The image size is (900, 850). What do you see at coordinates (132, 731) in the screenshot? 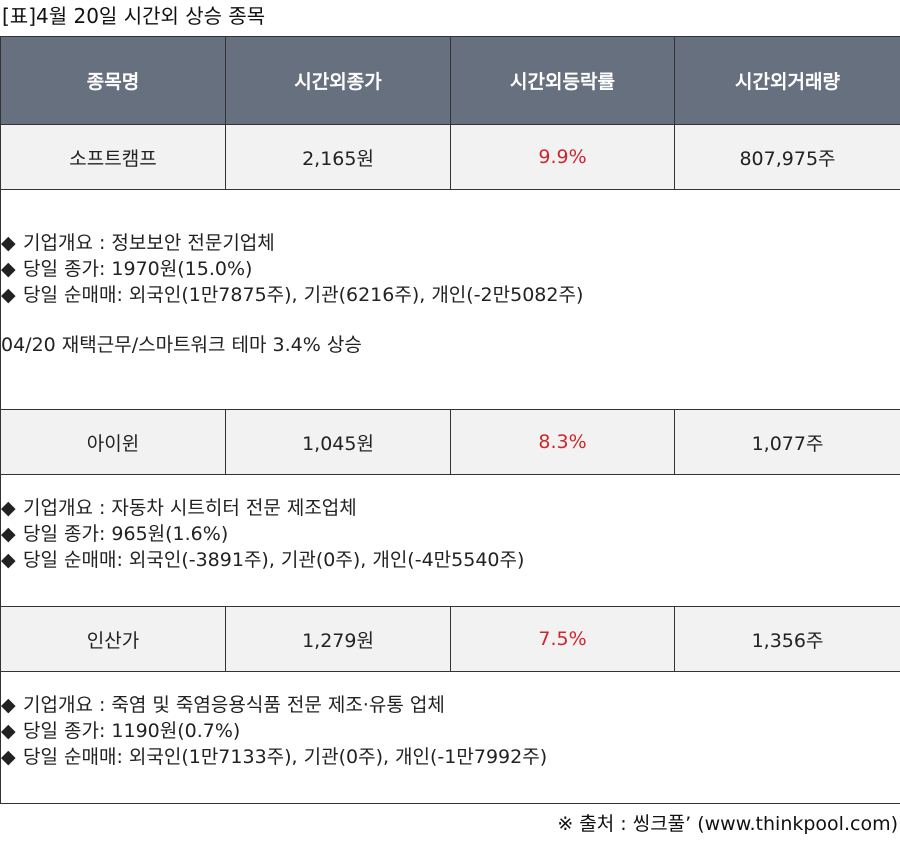
I see `day-close: 당일 종가: 1190원(0.7%)` at bounding box center [132, 731].